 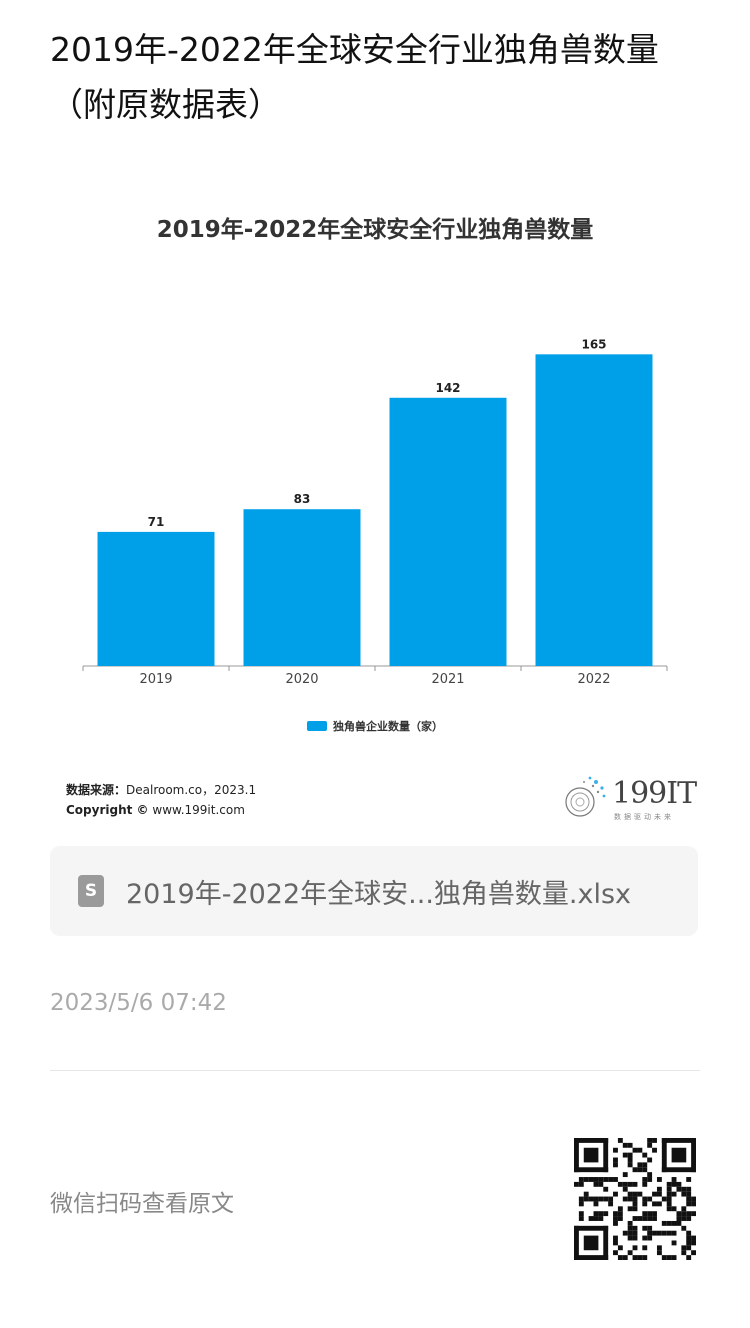 I want to click on copyright-text: www.199it.com, so click(x=198, y=810).